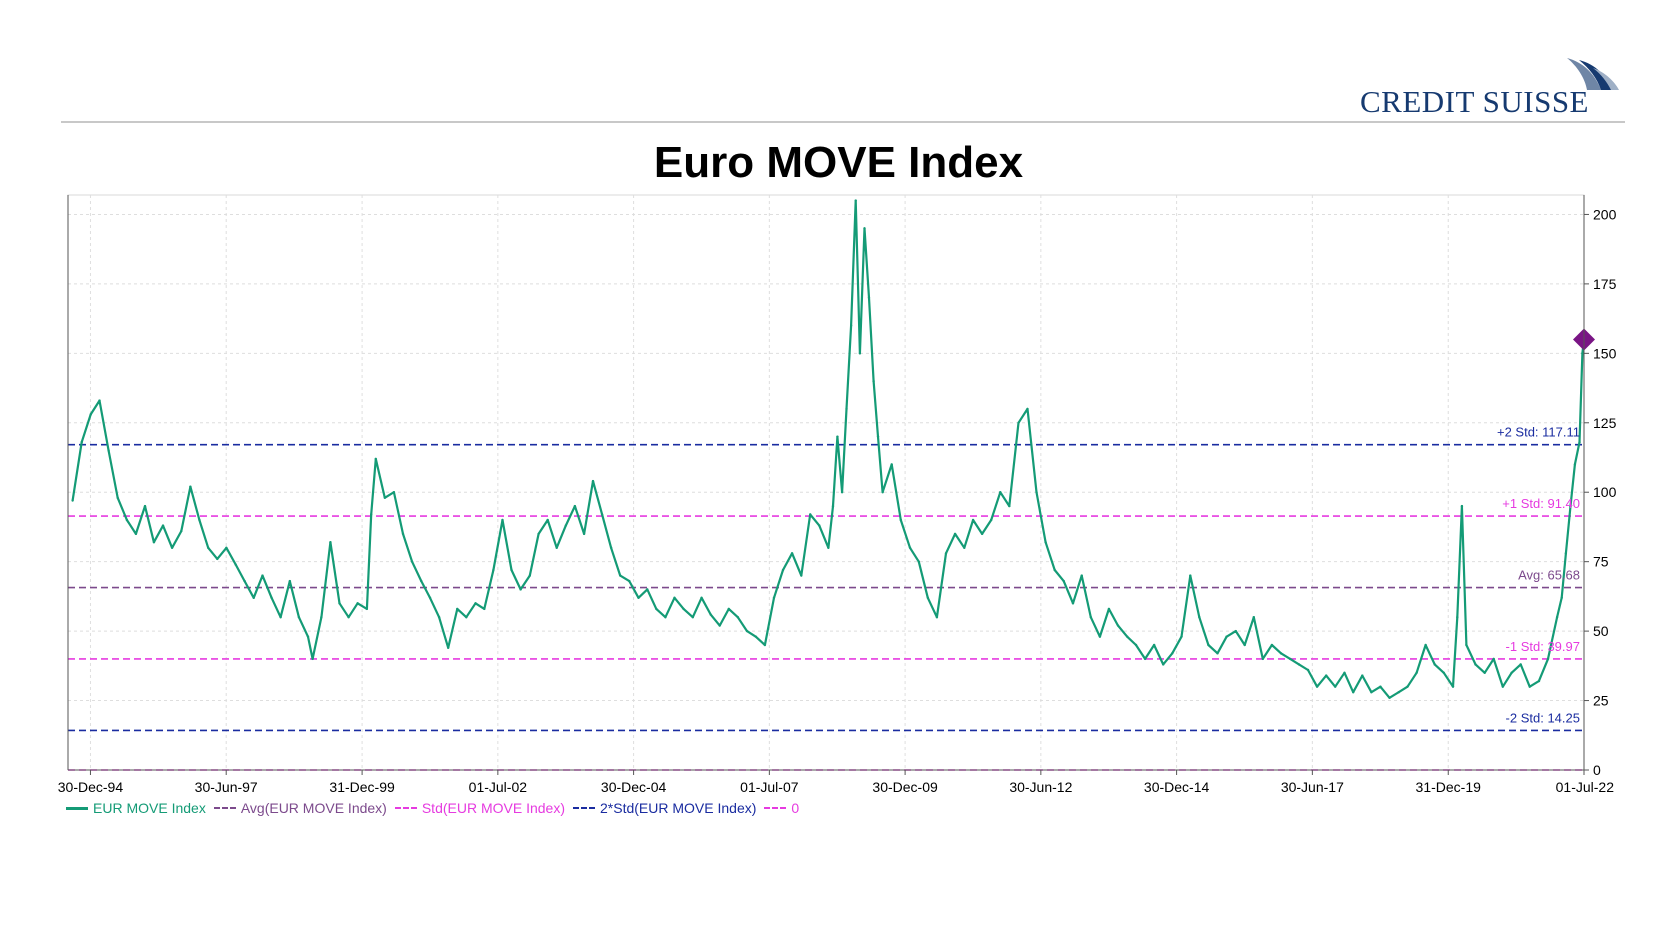  Describe the element at coordinates (91, 787) in the screenshot. I see `x-tick-label: 30-Dec-94` at that location.